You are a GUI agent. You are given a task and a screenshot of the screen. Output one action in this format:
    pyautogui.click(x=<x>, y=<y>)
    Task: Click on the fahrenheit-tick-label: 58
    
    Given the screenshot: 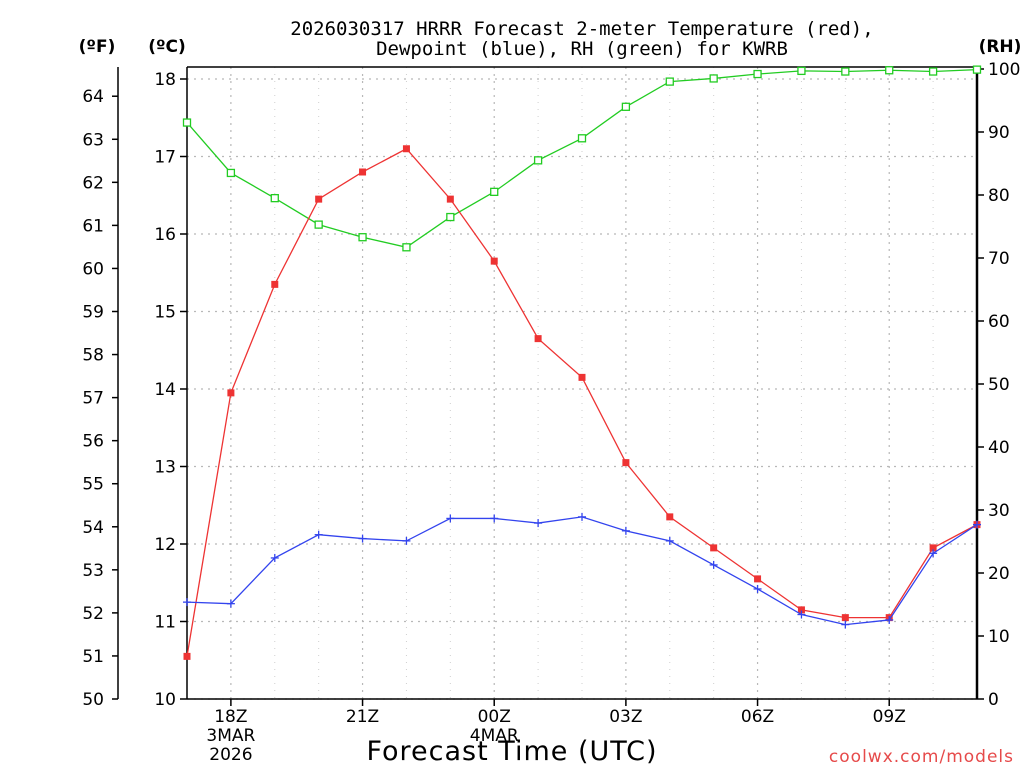 What is the action you would take?
    pyautogui.click(x=93, y=356)
    